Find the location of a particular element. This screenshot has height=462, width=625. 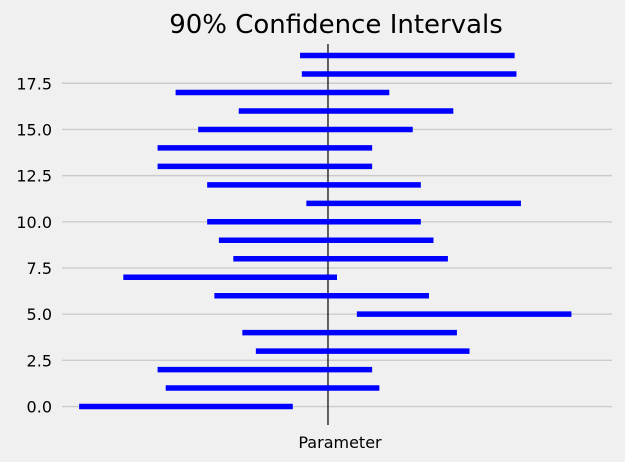

y-tick-label: 12.5 is located at coordinates (34, 176).